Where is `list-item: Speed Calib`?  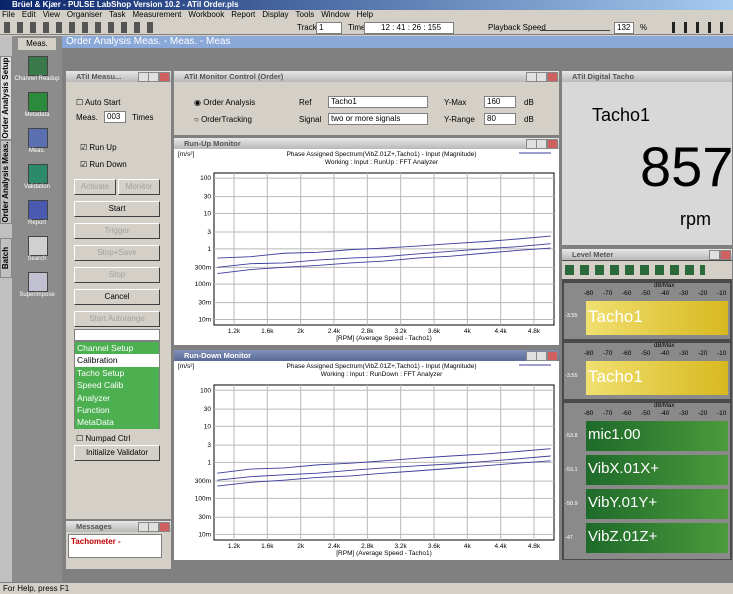 list-item: Speed Calib is located at coordinates (117, 385).